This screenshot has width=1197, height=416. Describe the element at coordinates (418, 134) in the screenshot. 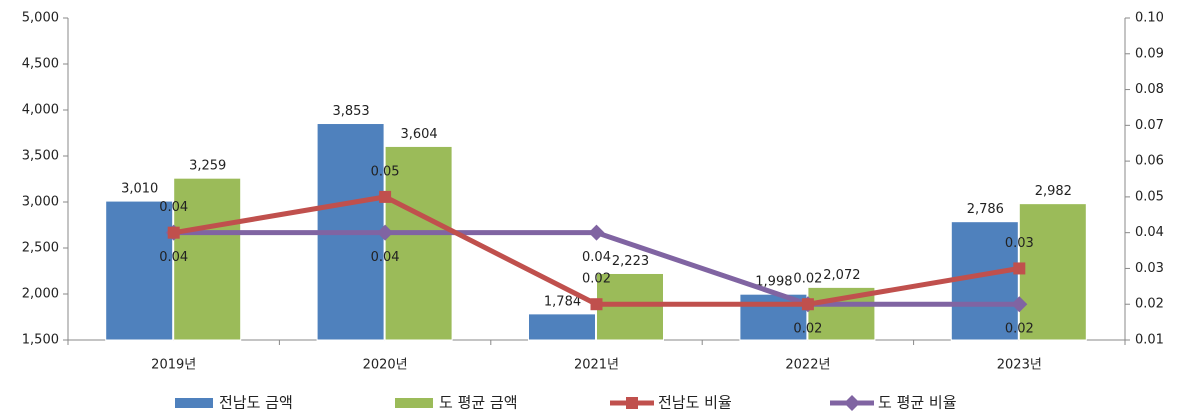

I see `bar-value-label: 3,604` at that location.